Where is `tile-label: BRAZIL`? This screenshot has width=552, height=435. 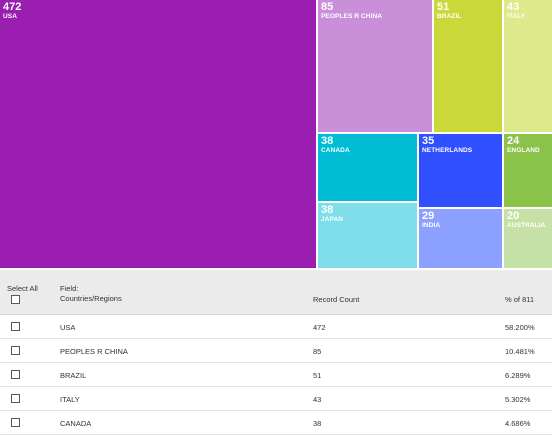
tile-label: BRAZIL is located at coordinates (449, 16).